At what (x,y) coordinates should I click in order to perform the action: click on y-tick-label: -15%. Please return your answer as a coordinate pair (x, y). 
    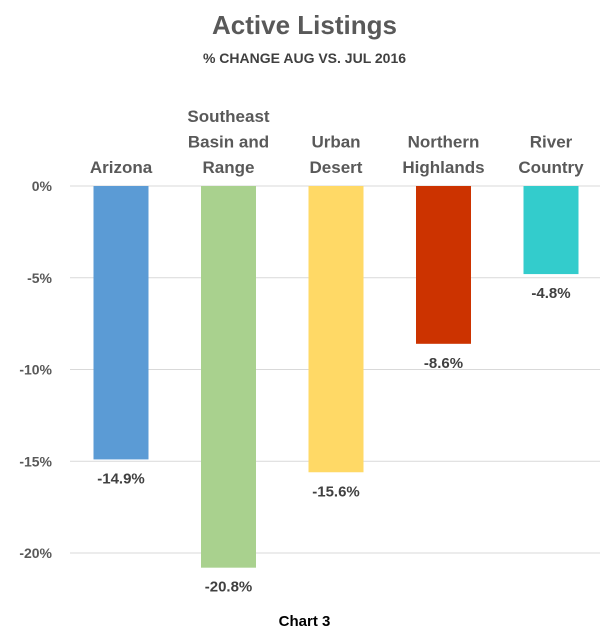
    Looking at the image, I should click on (35, 461).